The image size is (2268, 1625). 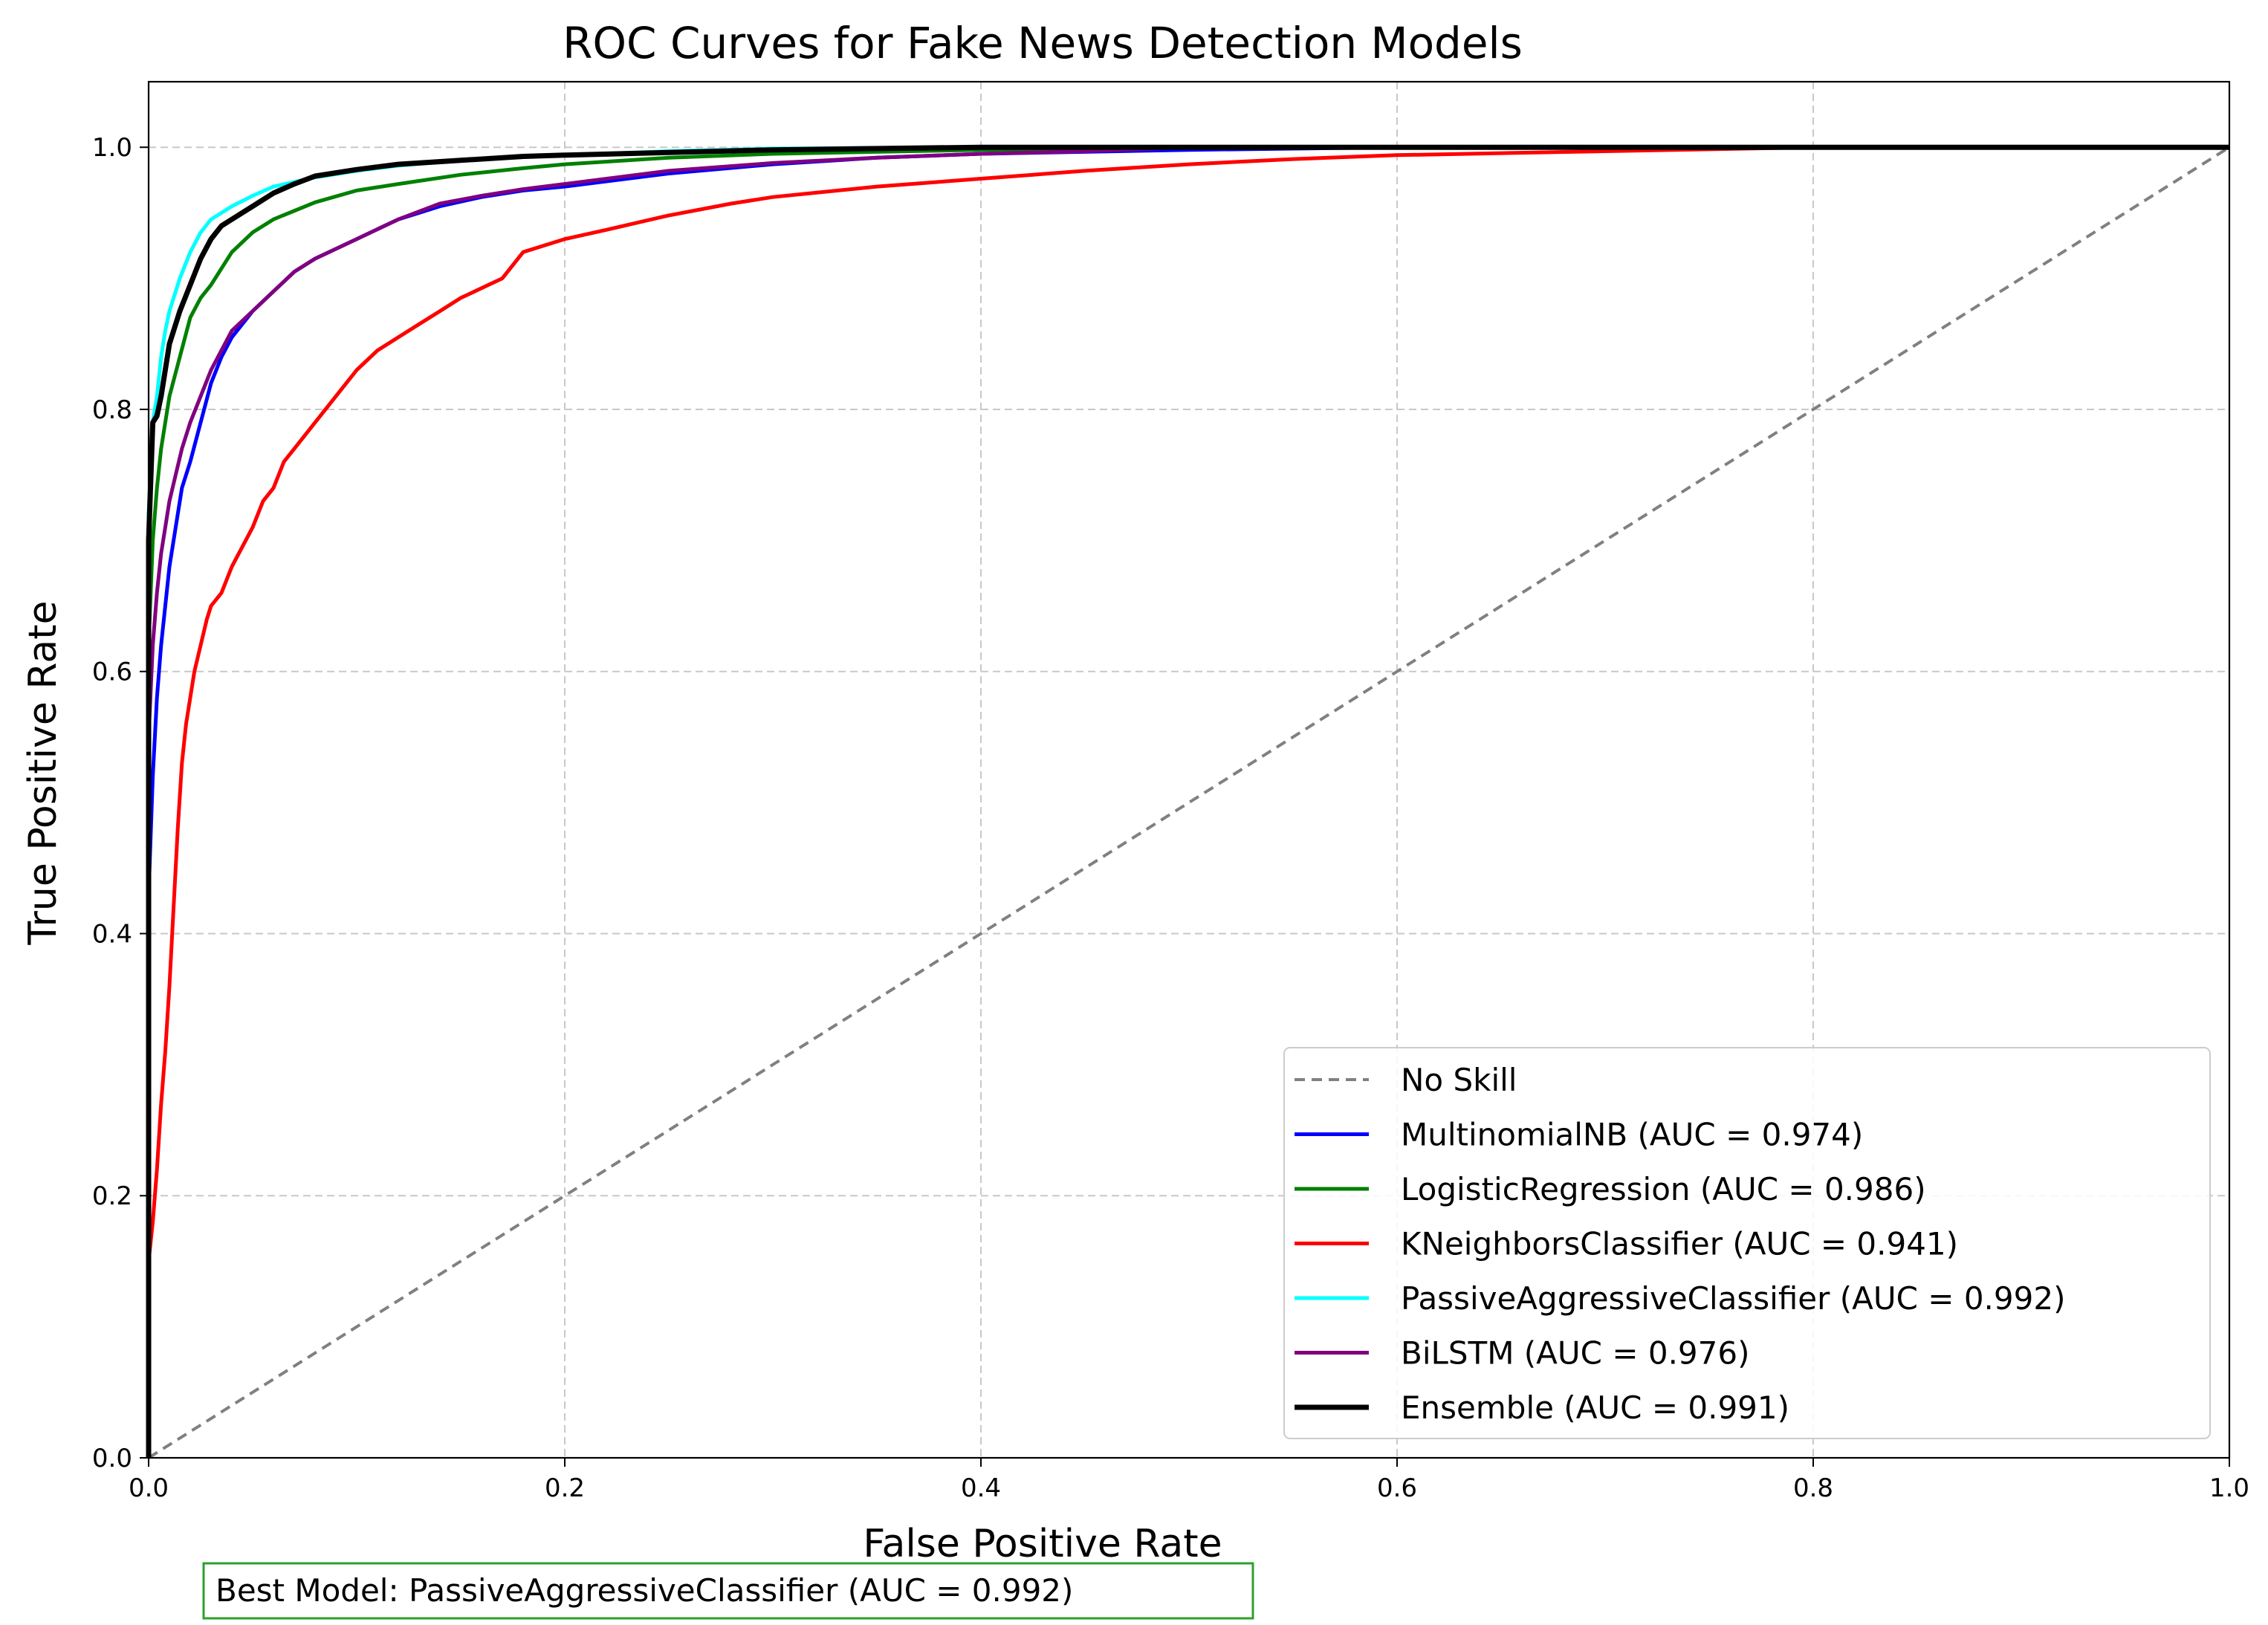 What do you see at coordinates (1042, 1544) in the screenshot?
I see `x-axis-label: False Positive Rate` at bounding box center [1042, 1544].